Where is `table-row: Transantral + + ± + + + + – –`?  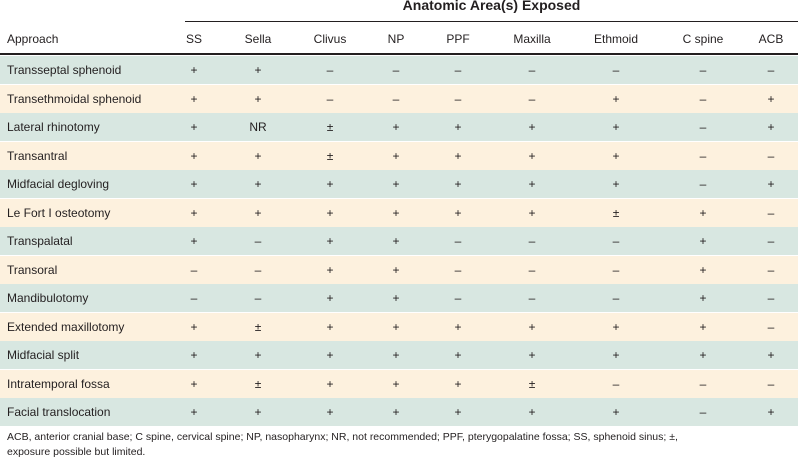
table-row: Transantral + + ± + + + + – – is located at coordinates (399, 155).